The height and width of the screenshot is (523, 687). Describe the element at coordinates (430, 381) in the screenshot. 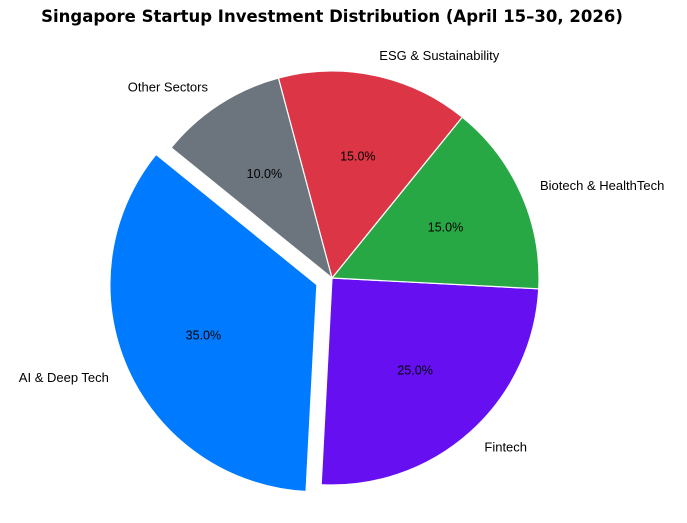

I see `pie-slice-fintech` at that location.